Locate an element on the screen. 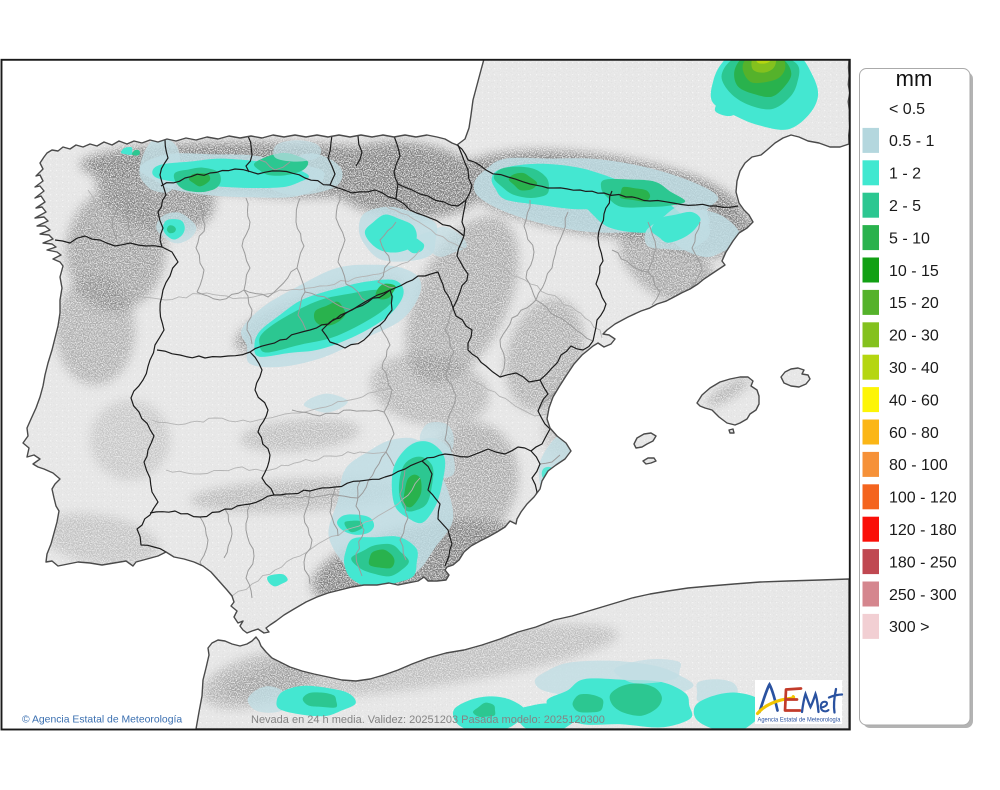 The image size is (1000, 790). svg-text: 40 - 60 is located at coordinates (914, 400).